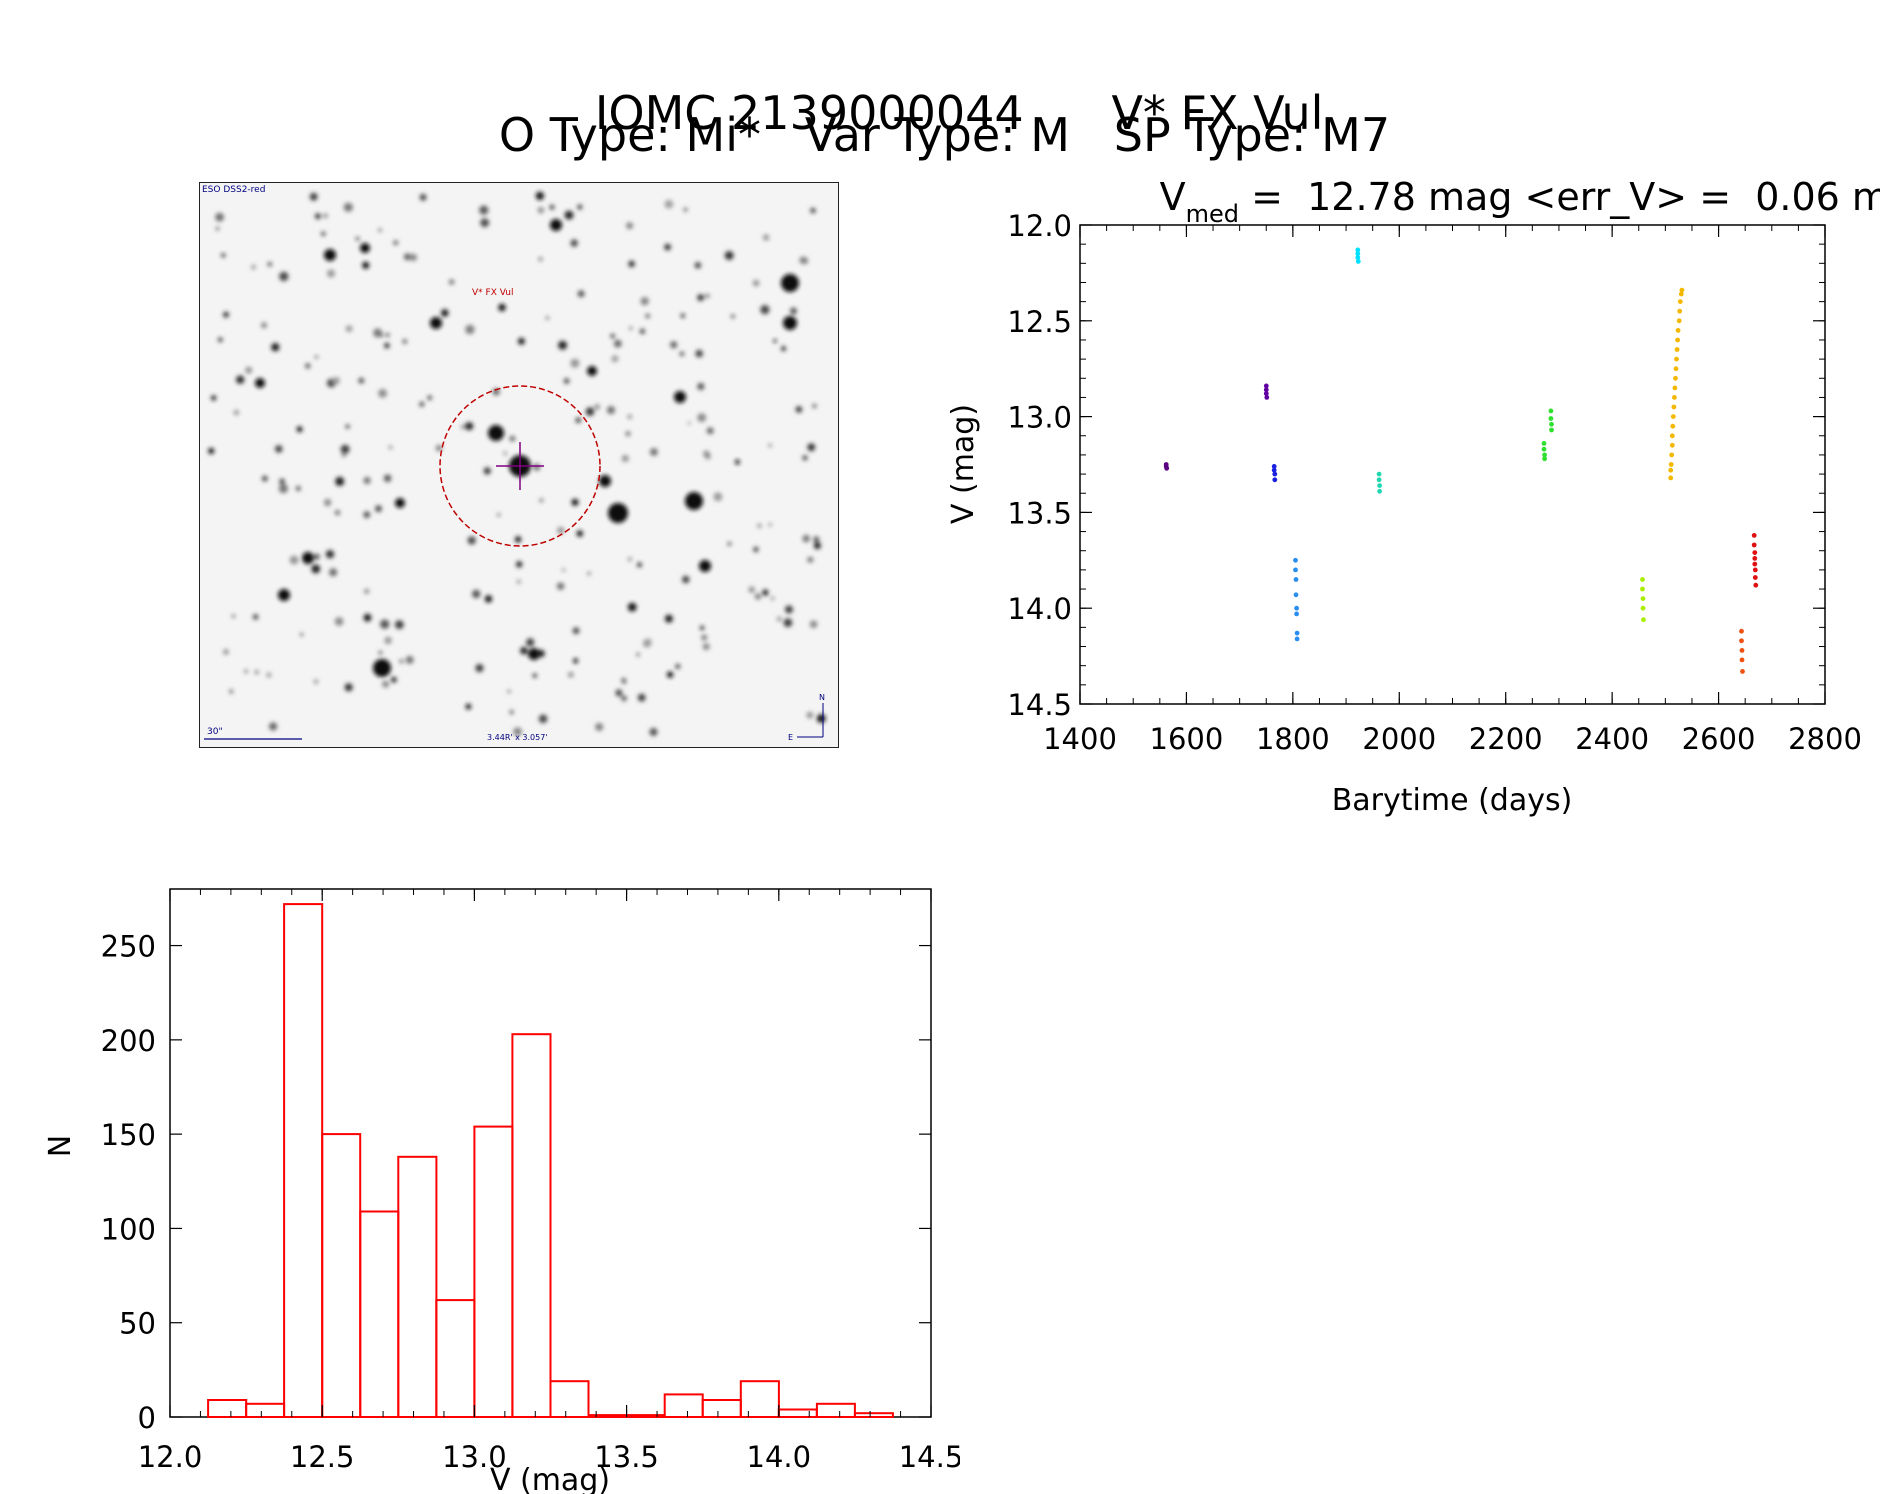 The height and width of the screenshot is (1494, 1889). What do you see at coordinates (1039, 513) in the screenshot?
I see `y-tick-label: 13.5` at bounding box center [1039, 513].